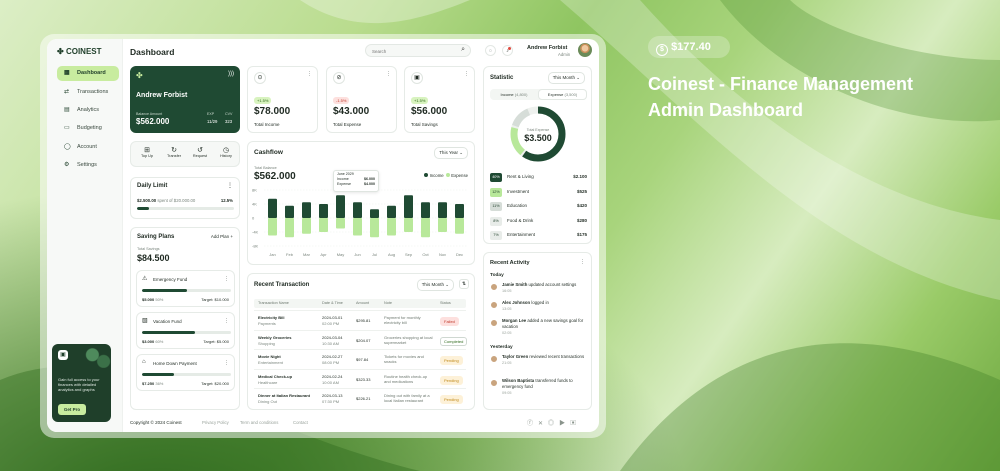 This screenshot has height=471, width=1000. Describe the element at coordinates (412, 51) in the screenshot. I see `search-input` at that location.